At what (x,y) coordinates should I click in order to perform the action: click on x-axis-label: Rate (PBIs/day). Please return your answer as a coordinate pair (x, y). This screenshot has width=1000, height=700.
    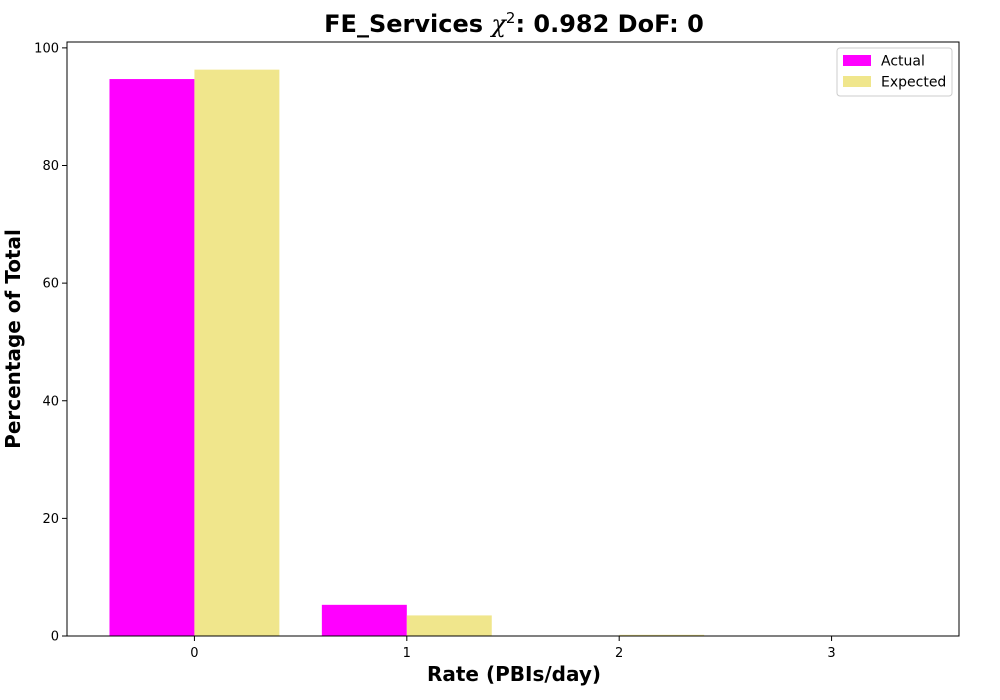
    Looking at the image, I should click on (514, 674).